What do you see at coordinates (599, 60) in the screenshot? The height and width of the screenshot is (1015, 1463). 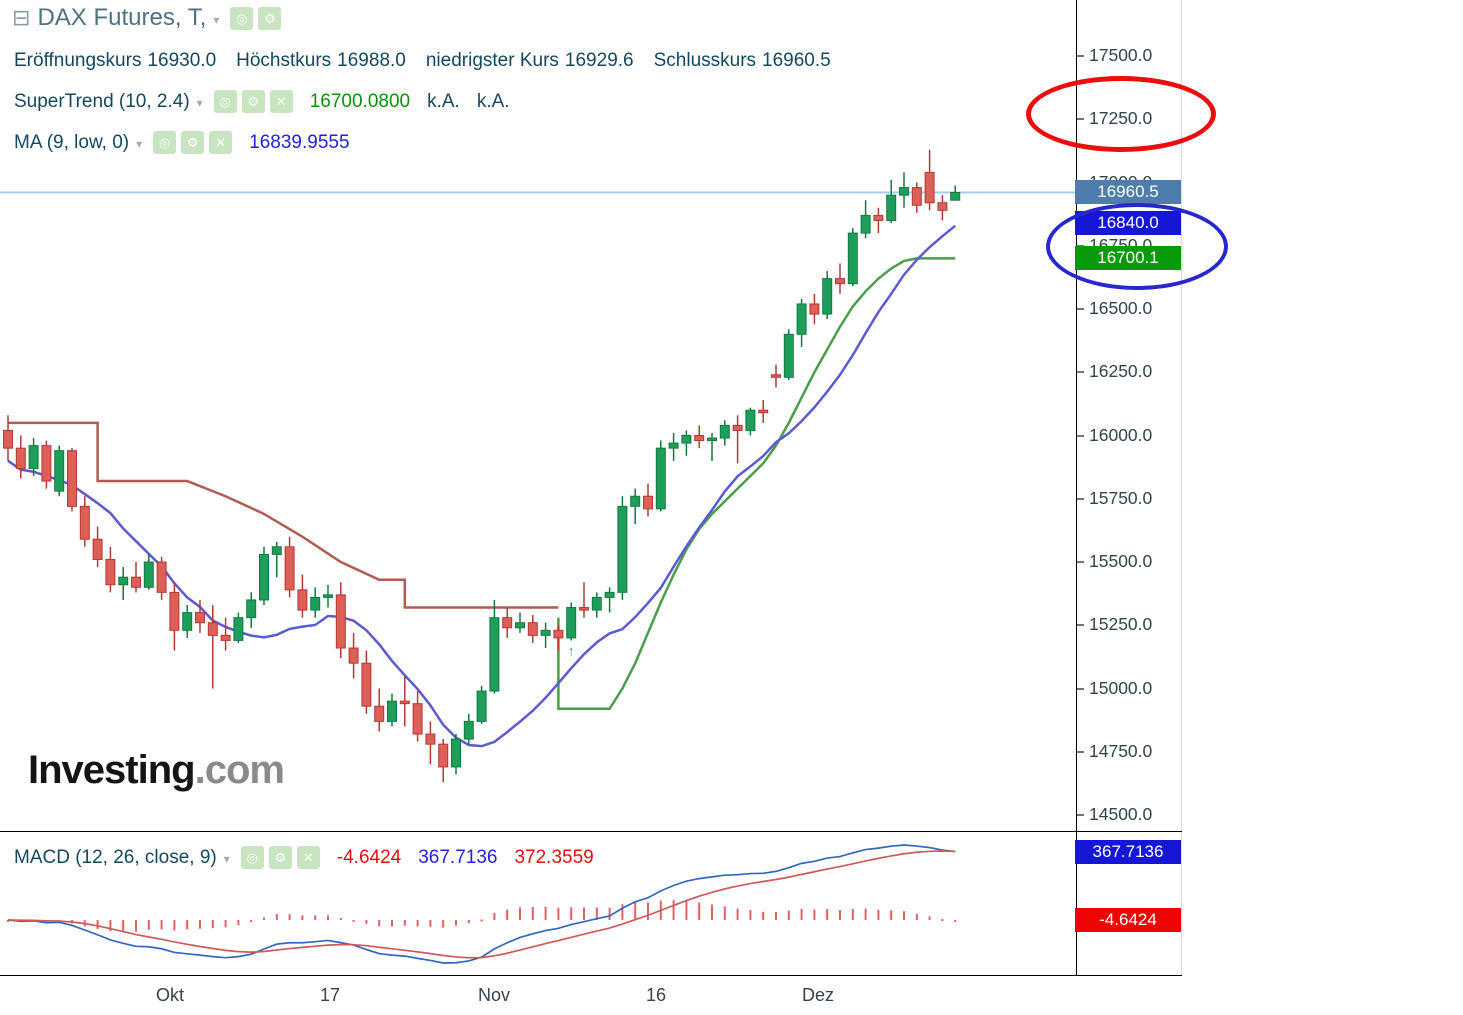 I see `low-value: 16929.6` at bounding box center [599, 60].